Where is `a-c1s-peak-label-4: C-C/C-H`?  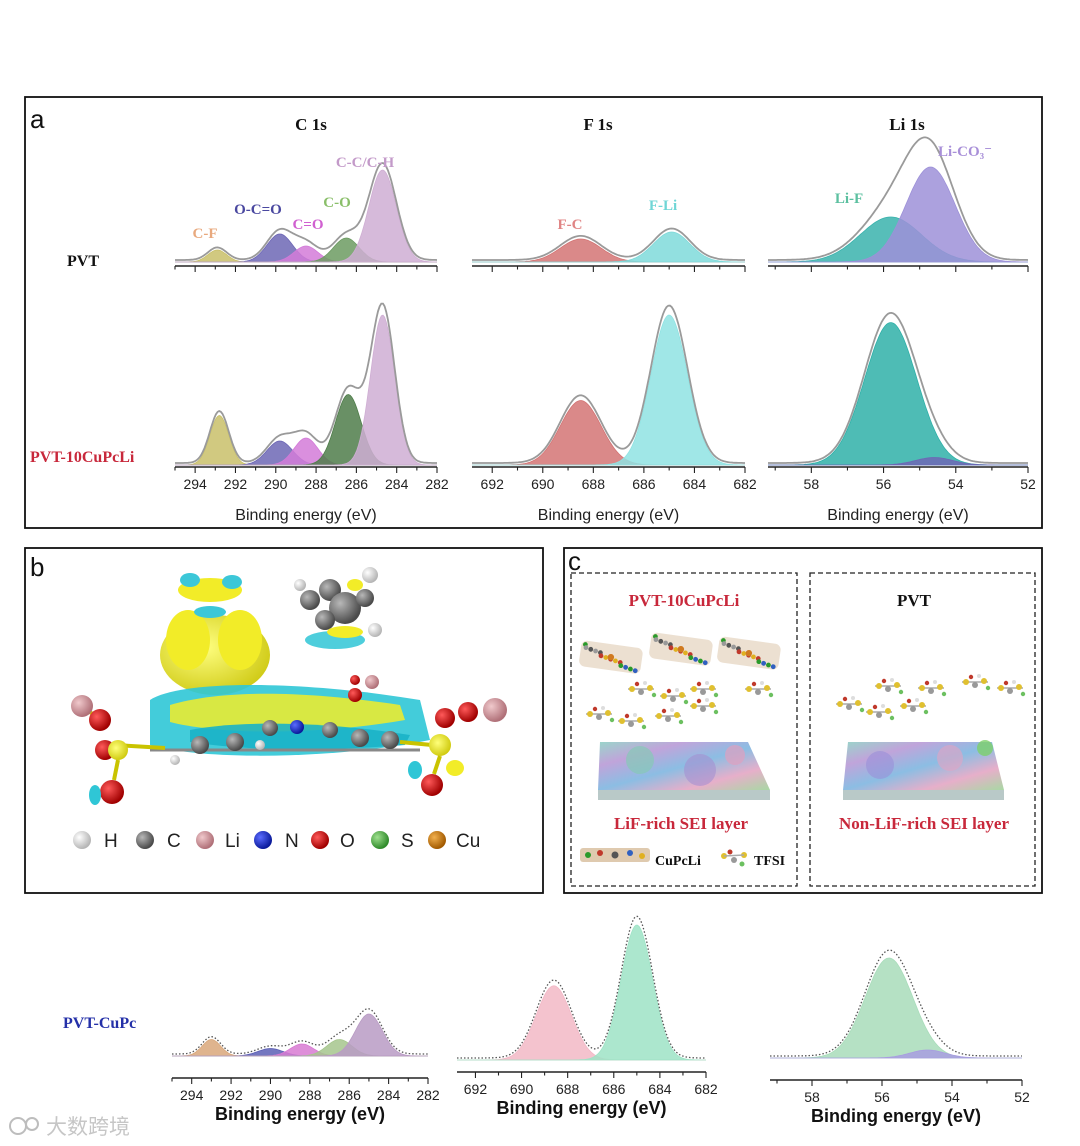 a-c1s-peak-label-4: C-C/C-H is located at coordinates (365, 163).